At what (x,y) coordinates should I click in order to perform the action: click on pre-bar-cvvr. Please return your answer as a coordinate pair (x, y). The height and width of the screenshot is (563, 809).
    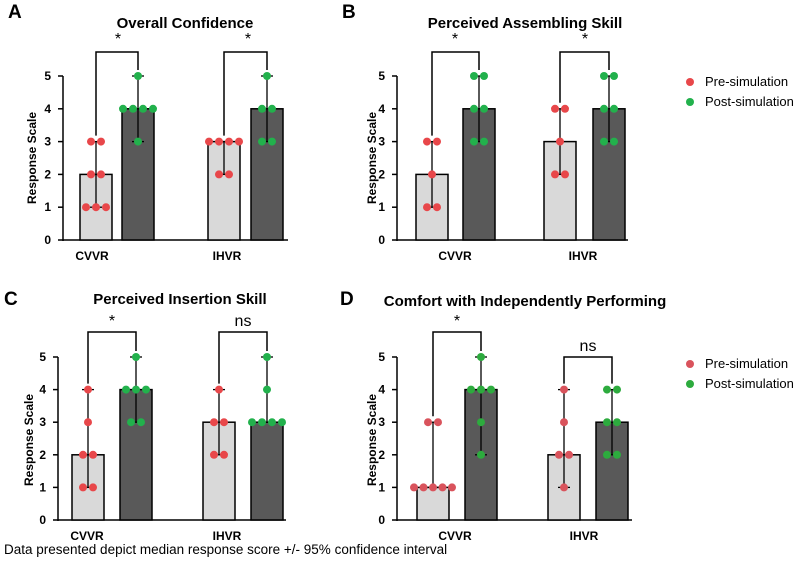
    Looking at the image, I should click on (433, 503).